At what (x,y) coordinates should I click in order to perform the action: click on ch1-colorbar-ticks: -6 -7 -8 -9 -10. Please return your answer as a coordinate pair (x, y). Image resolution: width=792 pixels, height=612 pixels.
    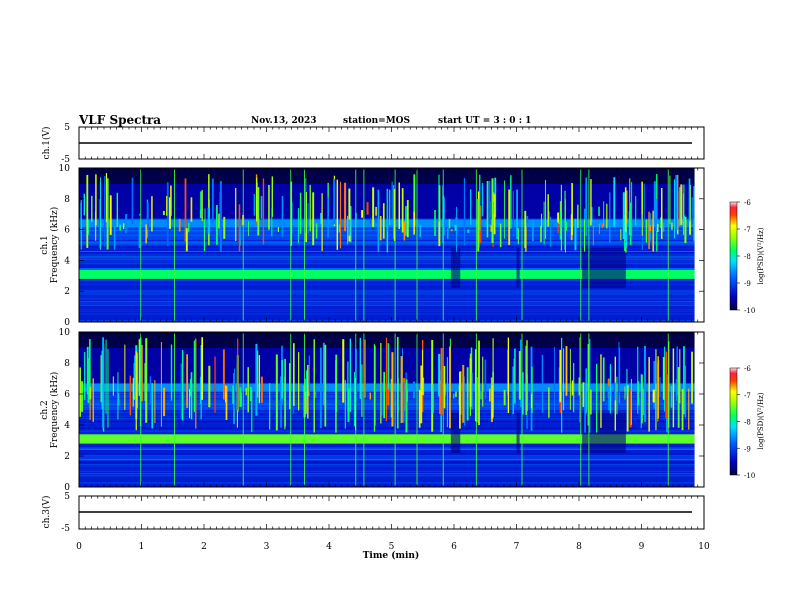
    Looking at the image, I should click on (746, 257).